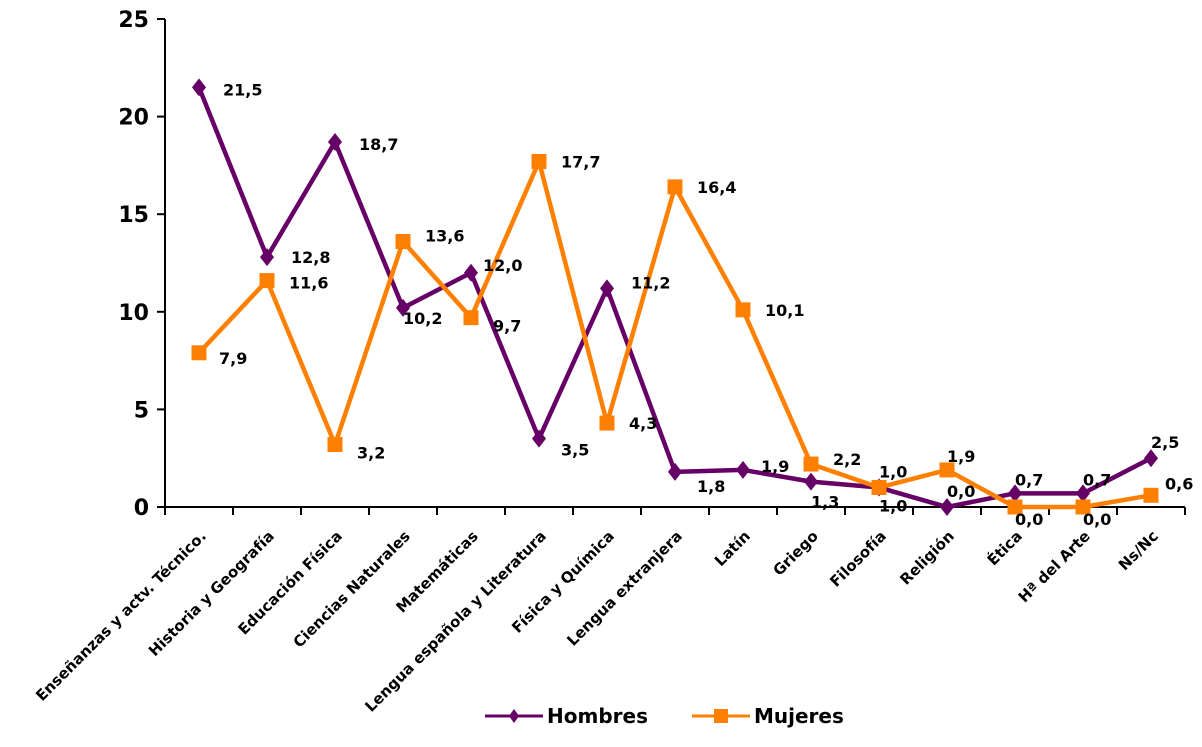 This screenshot has height=747, width=1202. I want to click on x-tick-label: Ciencias Naturales, so click(352, 589).